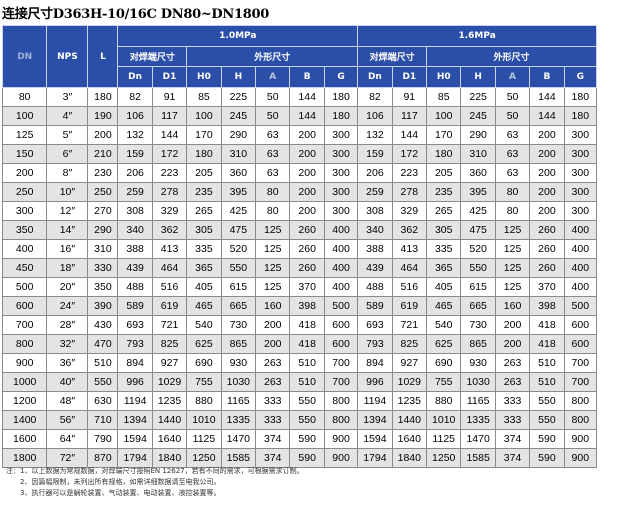  What do you see at coordinates (409, 401) in the screenshot?
I see `table-cell: 1235` at bounding box center [409, 401].